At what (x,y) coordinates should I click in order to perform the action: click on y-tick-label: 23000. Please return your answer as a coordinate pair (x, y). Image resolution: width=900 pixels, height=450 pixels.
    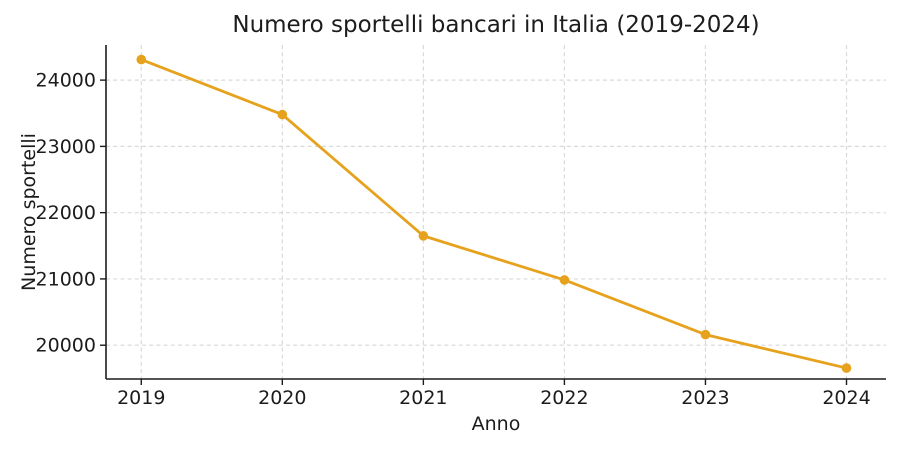
    Looking at the image, I should click on (66, 147).